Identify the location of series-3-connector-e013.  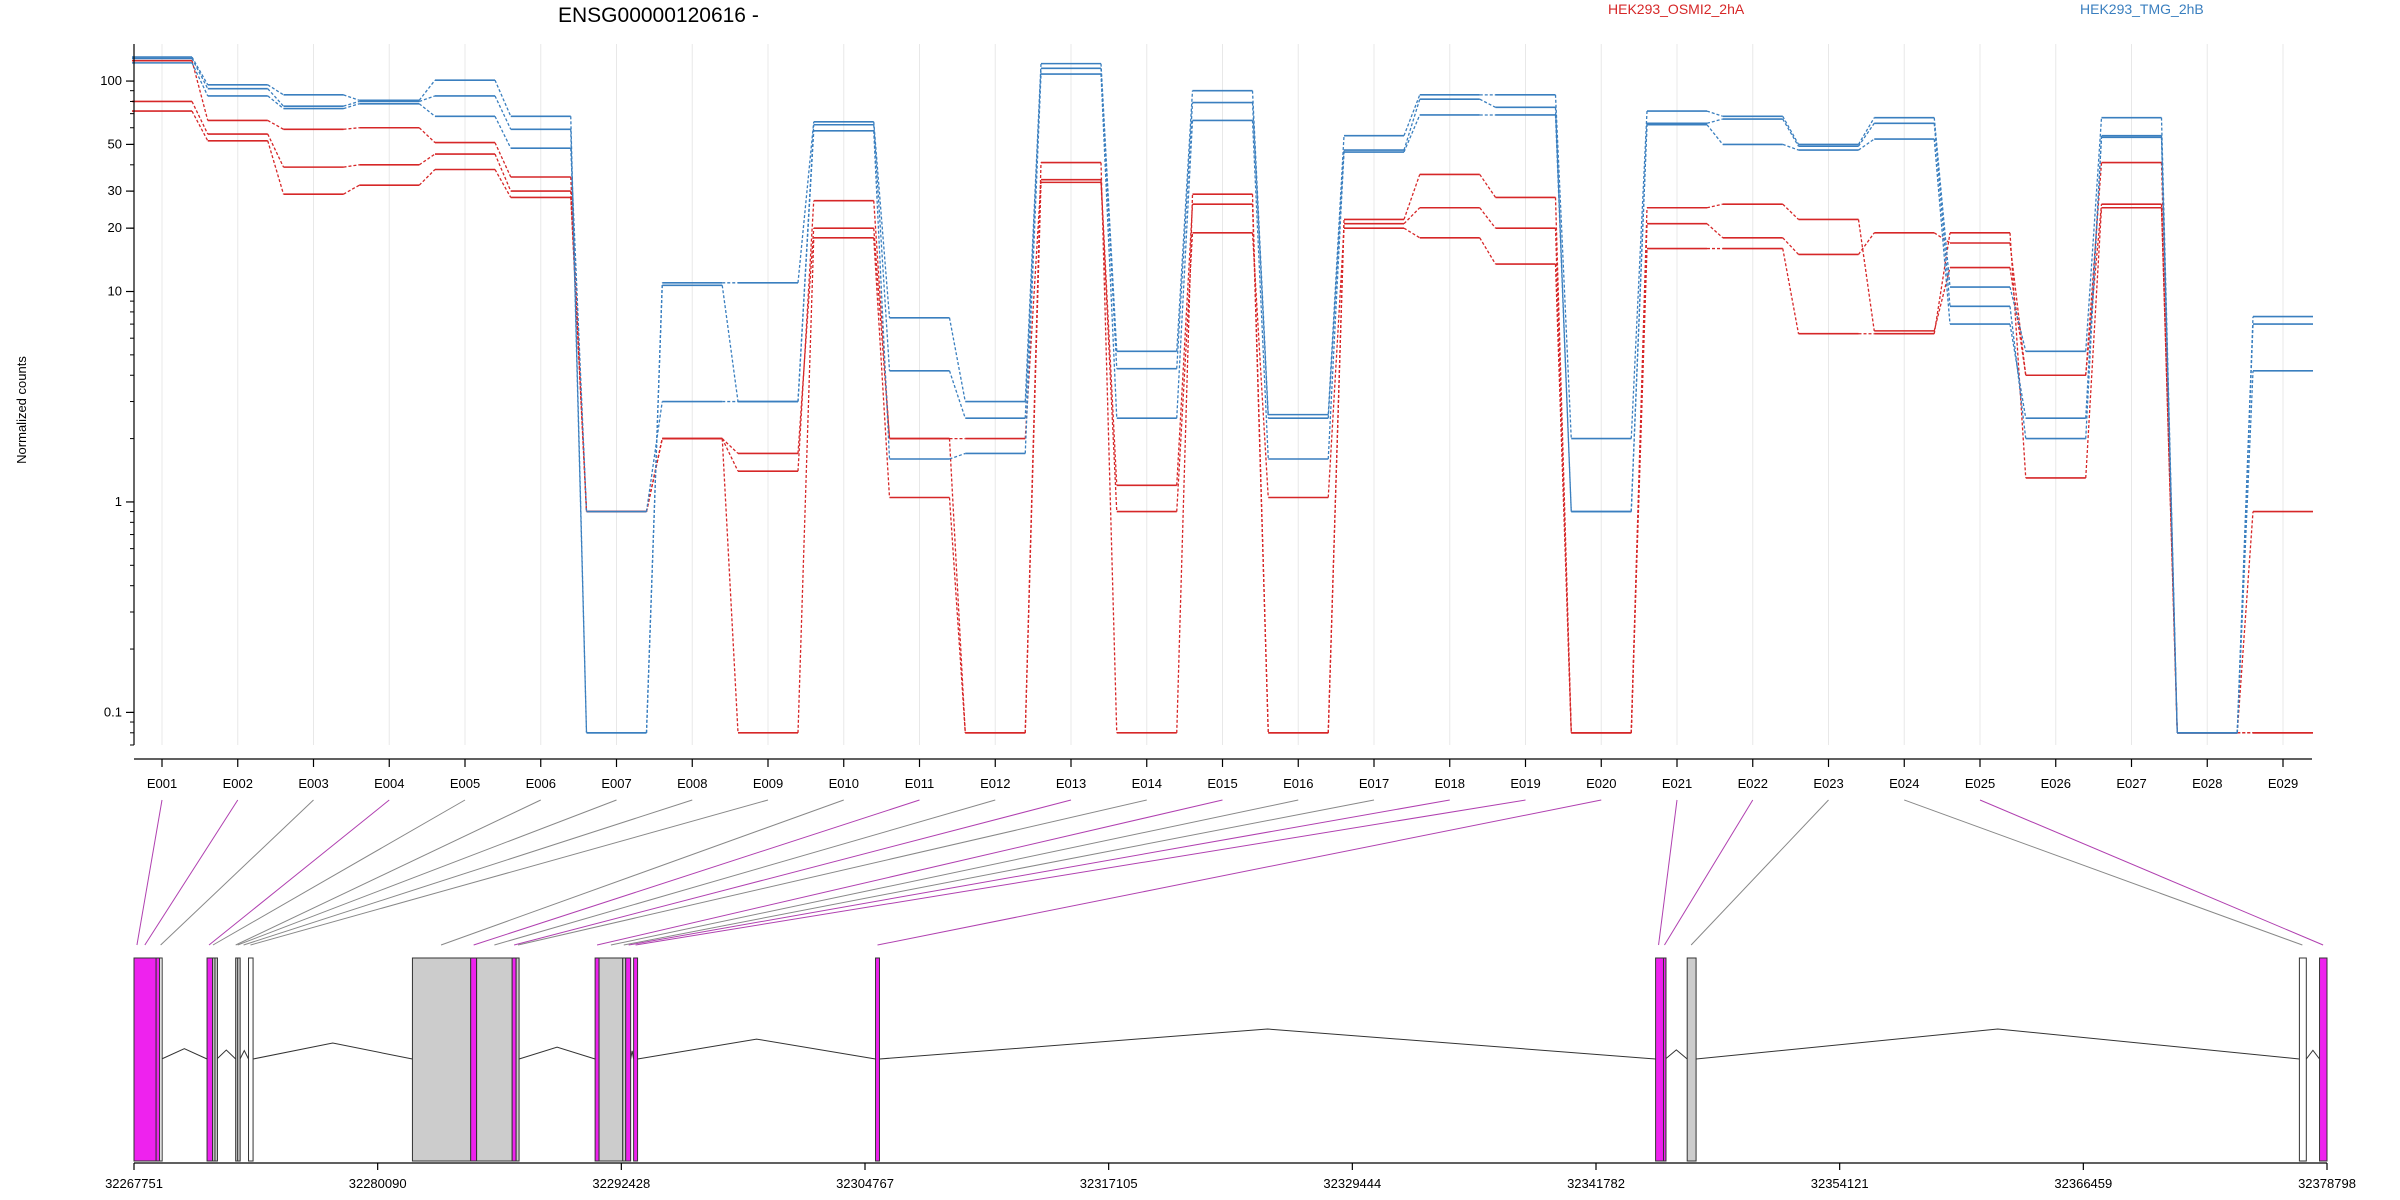
(1109, 447).